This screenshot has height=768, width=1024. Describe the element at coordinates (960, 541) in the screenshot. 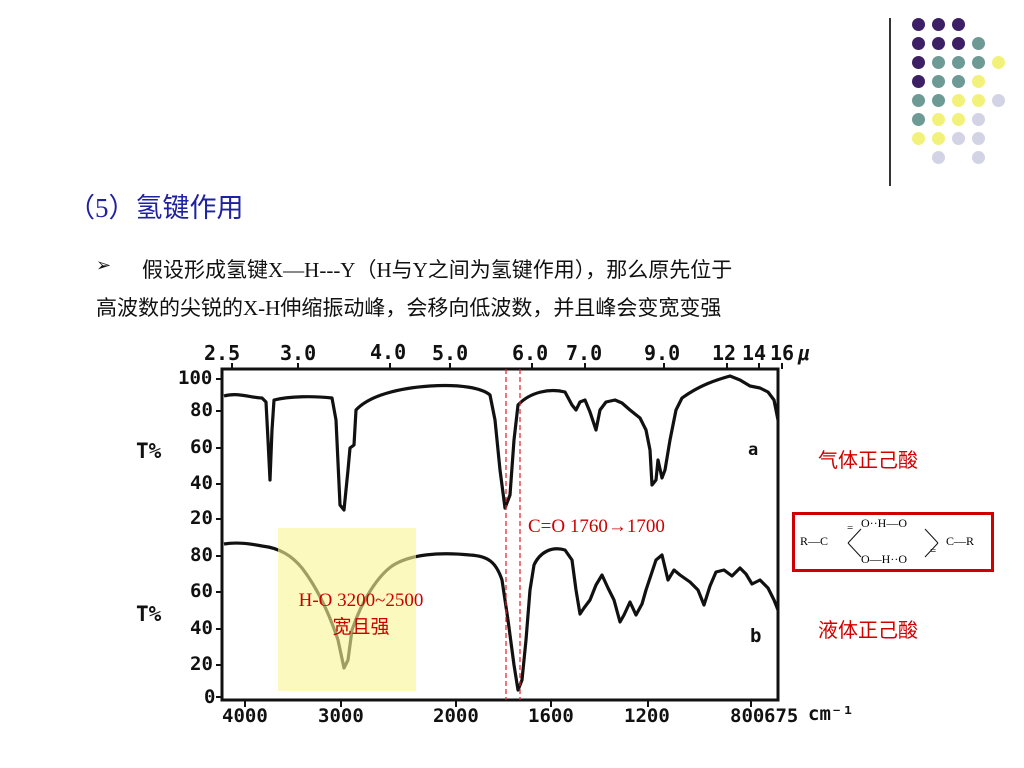

I see `dimer-right-group: C—R` at that location.